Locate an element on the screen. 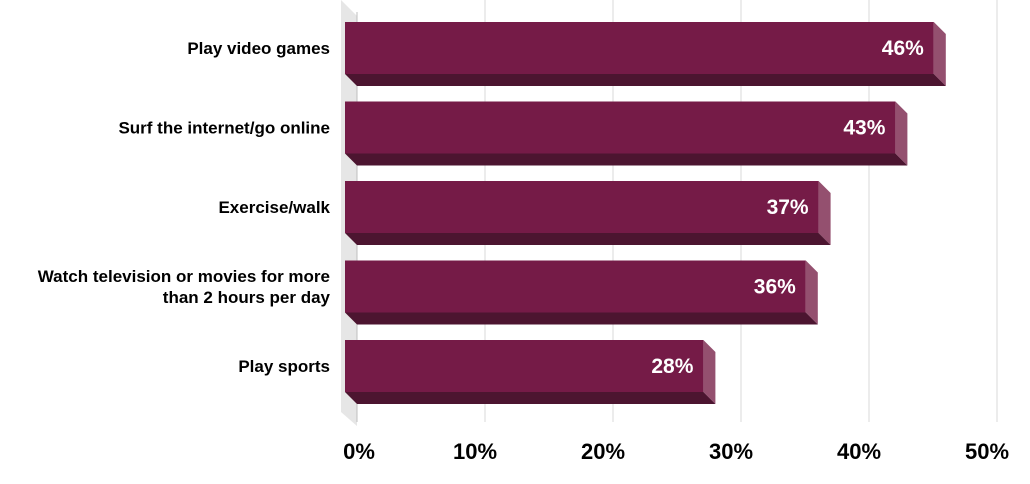 Image resolution: width=1030 pixels, height=484 pixels. value-label: 37% is located at coordinates (788, 207).